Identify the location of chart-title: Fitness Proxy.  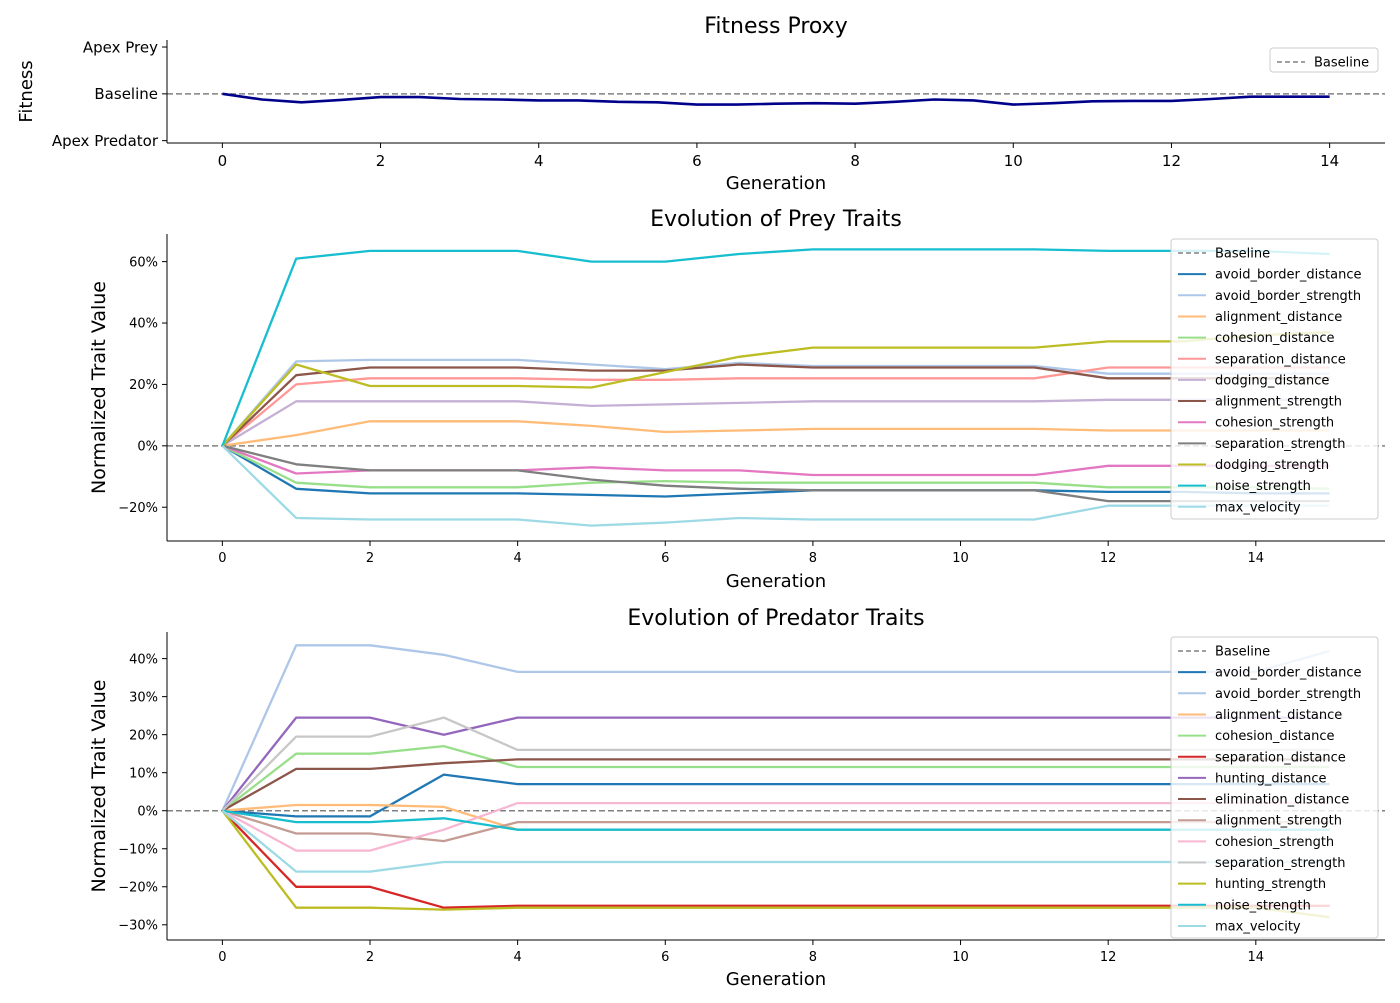
(775, 26).